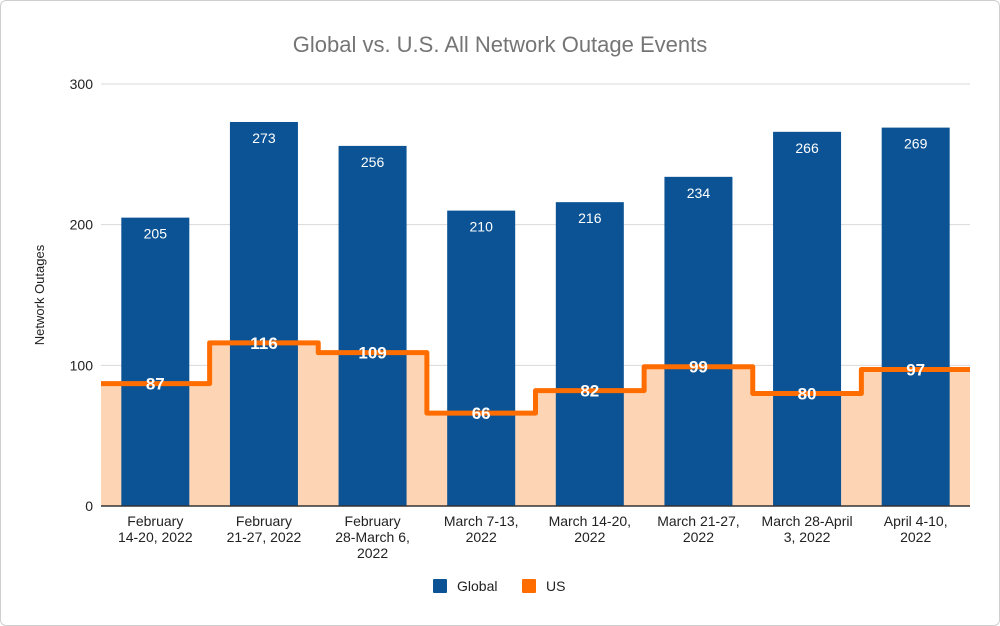 The image size is (1000, 626). Describe the element at coordinates (916, 521) in the screenshot. I see `x-tick-label: April 4-10,` at that location.